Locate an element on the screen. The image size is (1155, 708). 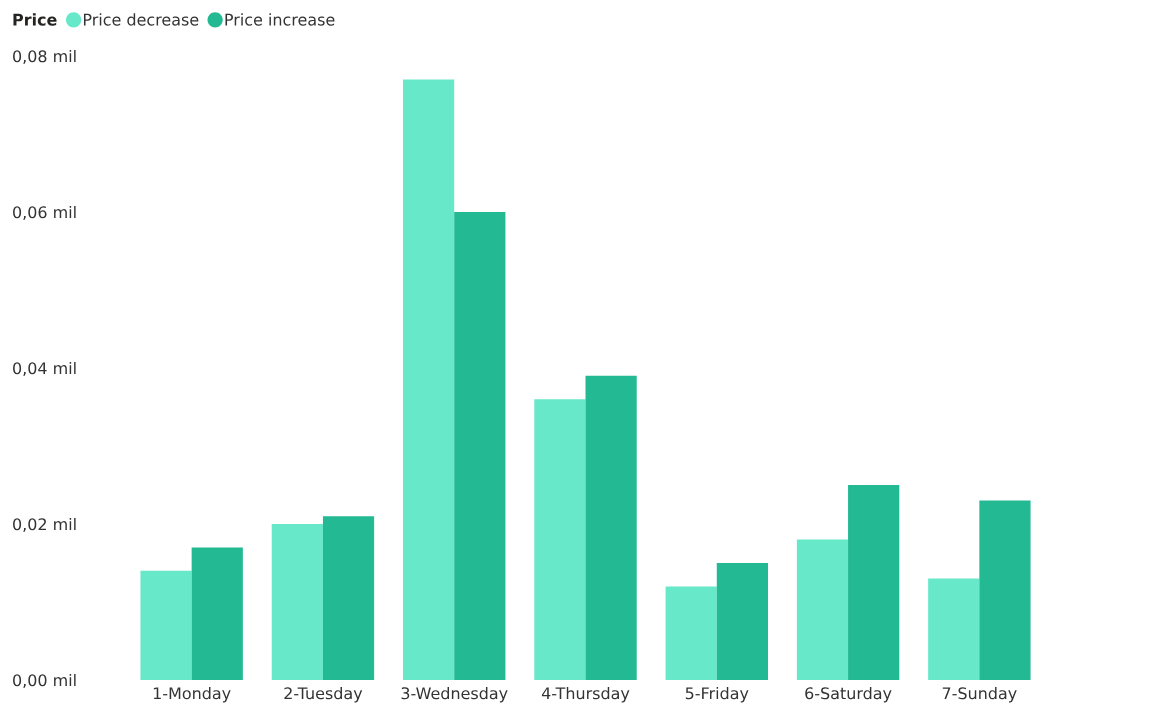
x-tick-label: 2-Tuesday is located at coordinates (323, 694).